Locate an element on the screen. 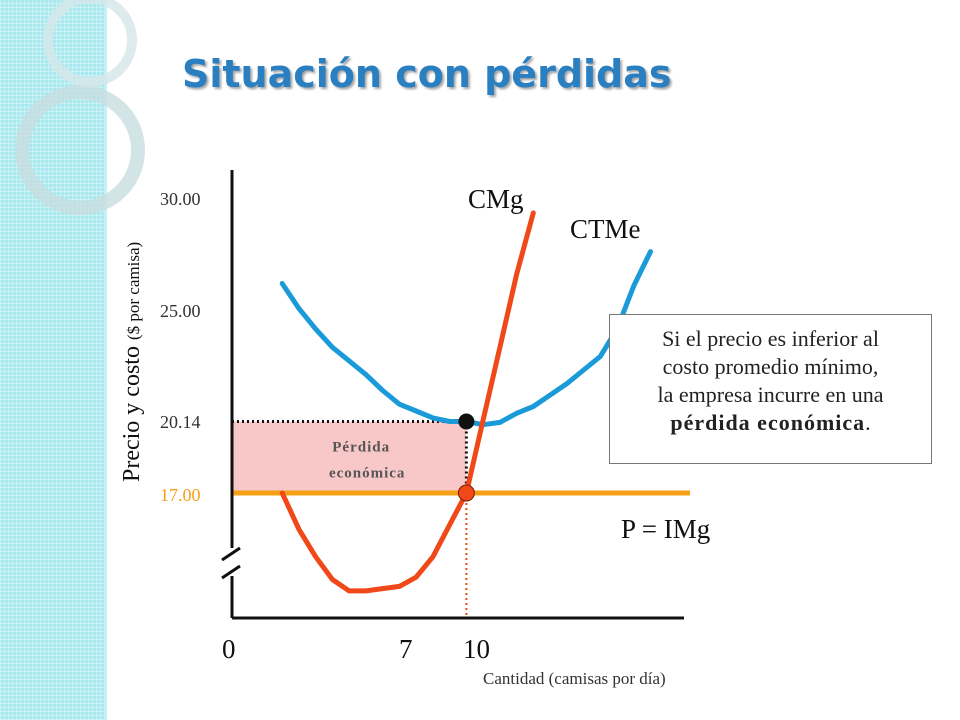 This screenshot has height=720, width=960. y-tick-20-14: 20.14 is located at coordinates (180, 422).